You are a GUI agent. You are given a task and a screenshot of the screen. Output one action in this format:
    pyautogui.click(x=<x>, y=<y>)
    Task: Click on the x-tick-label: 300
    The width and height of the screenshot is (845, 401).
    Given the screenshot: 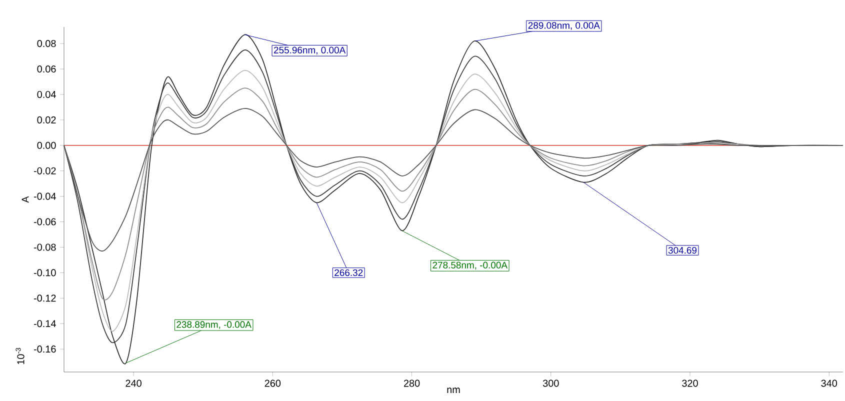 What is the action you would take?
    pyautogui.click(x=550, y=383)
    